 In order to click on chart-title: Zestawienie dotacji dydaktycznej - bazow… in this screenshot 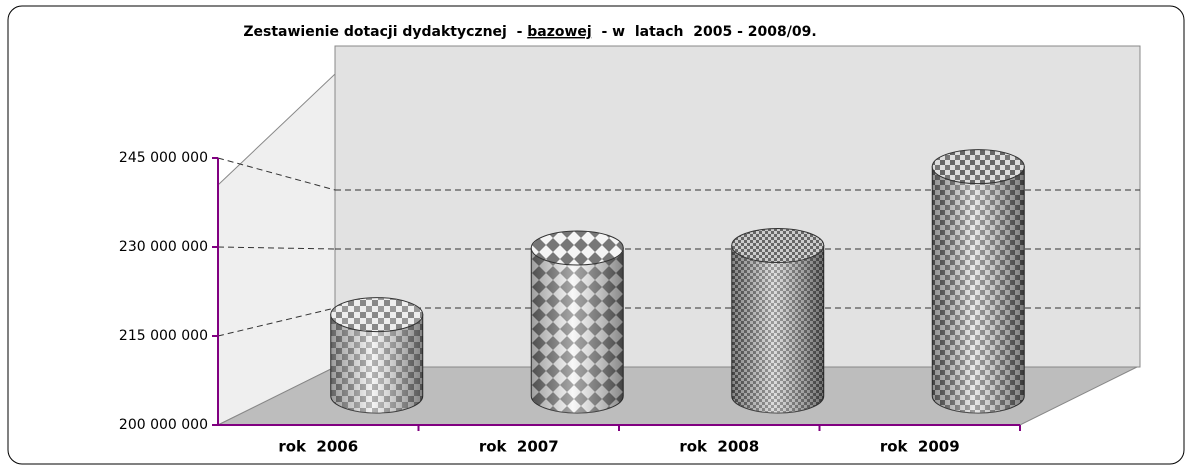, I will do `click(529, 32)`.